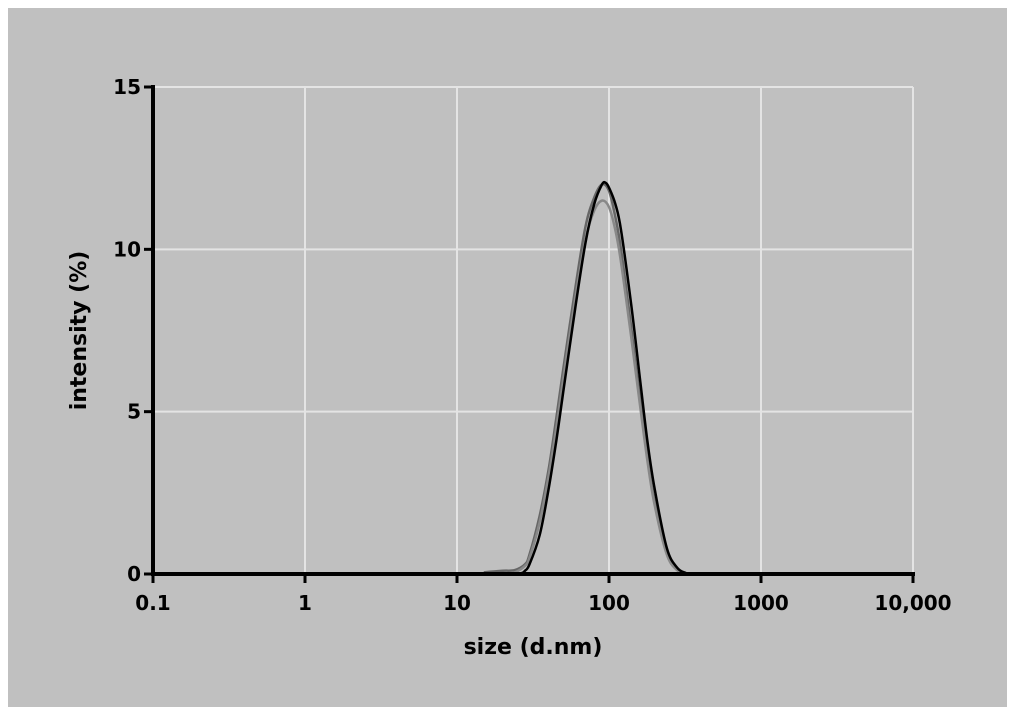 Image resolution: width=1011 pixels, height=711 pixels. I want to click on y-ticks: 0 5 10 15, so click(133, 330).